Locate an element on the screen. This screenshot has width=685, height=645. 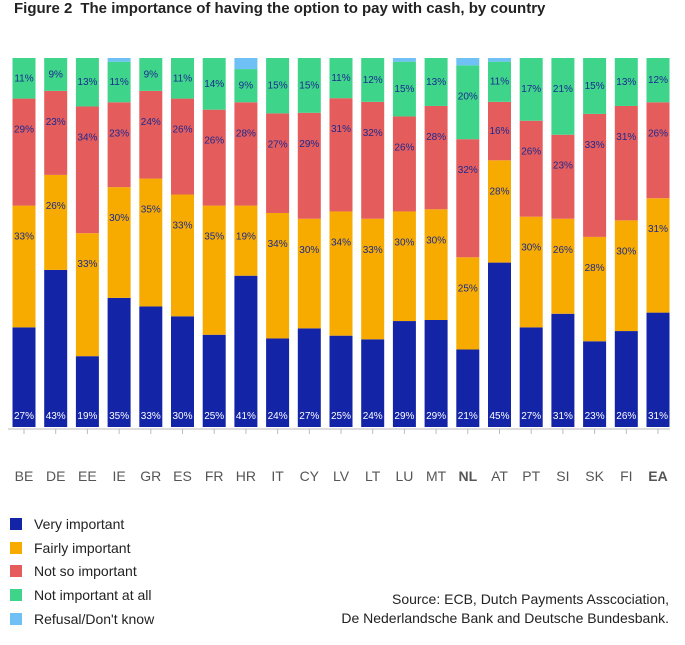
bar-segment-notatall-de is located at coordinates (56, 74).